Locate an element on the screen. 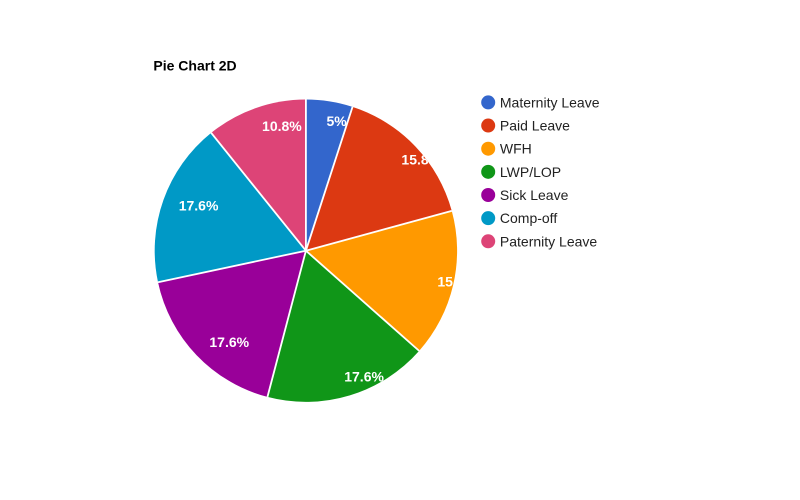 This screenshot has height=500, width=800. svg-text: Comp-off is located at coordinates (528, 218).